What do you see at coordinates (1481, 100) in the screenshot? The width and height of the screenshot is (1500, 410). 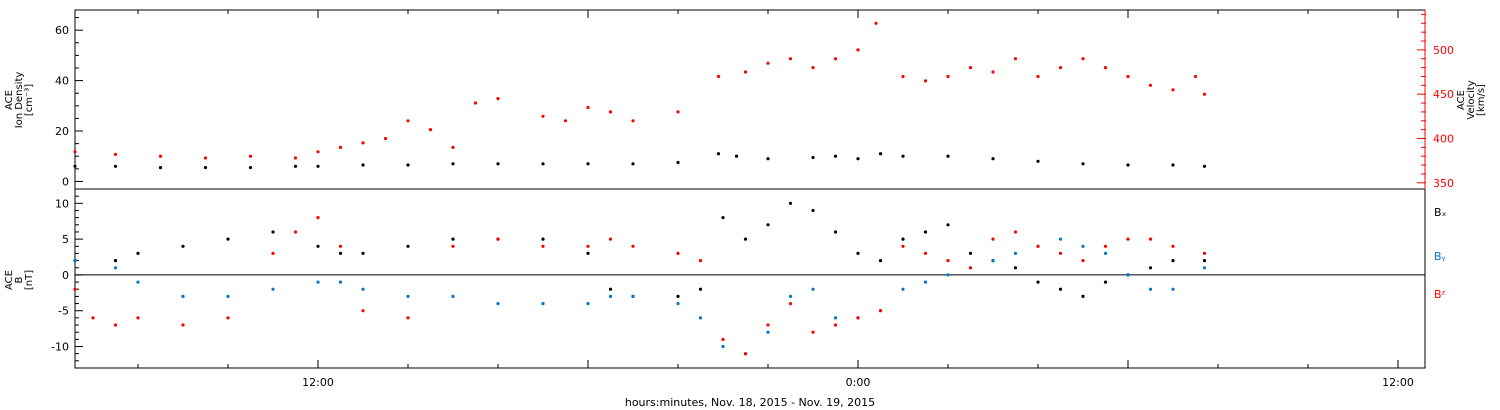 I see `velocity-axis-title-line: [km/s]` at bounding box center [1481, 100].